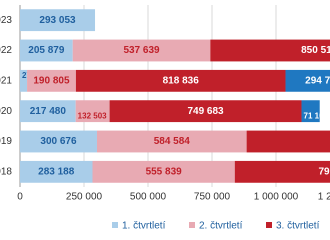 Image resolution: width=330 pixels, height=240 pixels. I want to click on data-label: 205 879, so click(46, 50).